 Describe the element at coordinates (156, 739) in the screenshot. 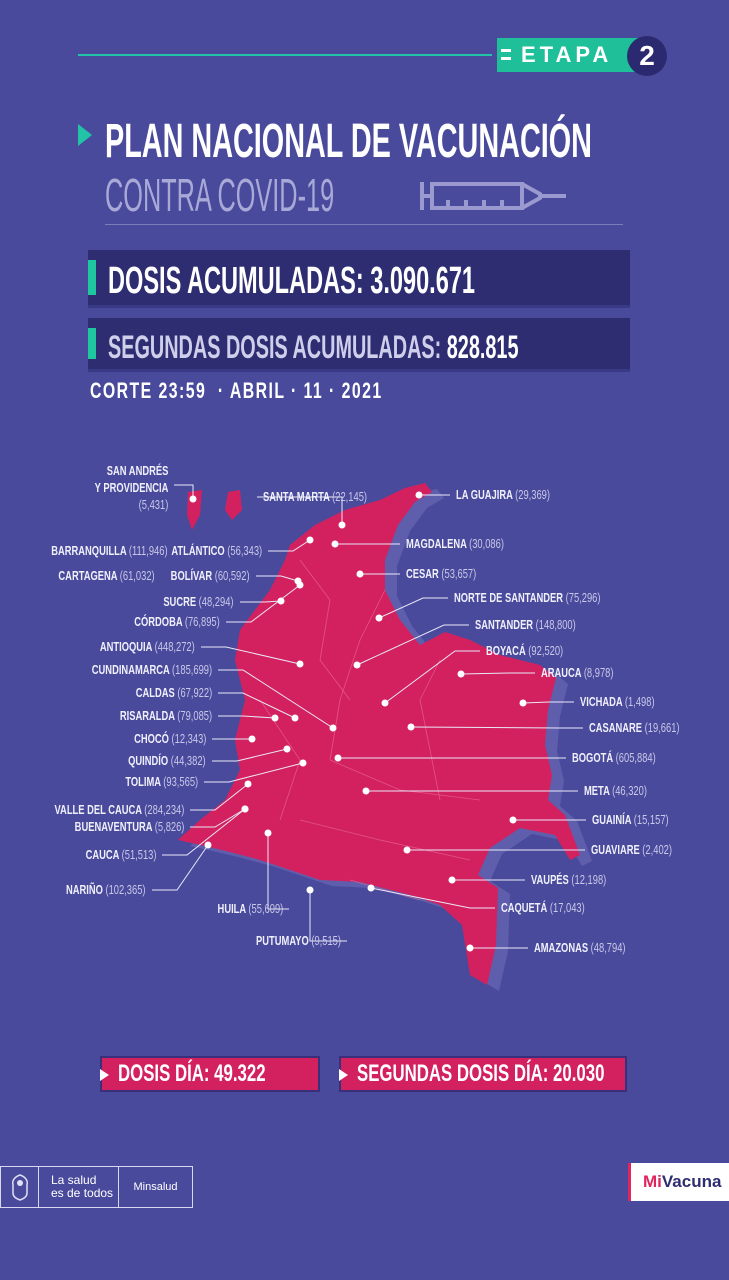

I see `region-label: CHOCÓ (12,343)` at that location.